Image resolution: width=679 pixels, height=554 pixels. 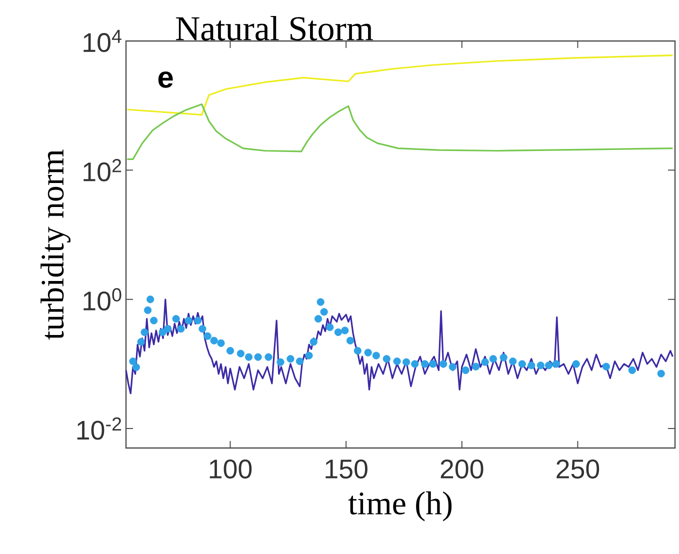 What do you see at coordinates (347, 469) in the screenshot?
I see `x-tick-label: 150` at bounding box center [347, 469].